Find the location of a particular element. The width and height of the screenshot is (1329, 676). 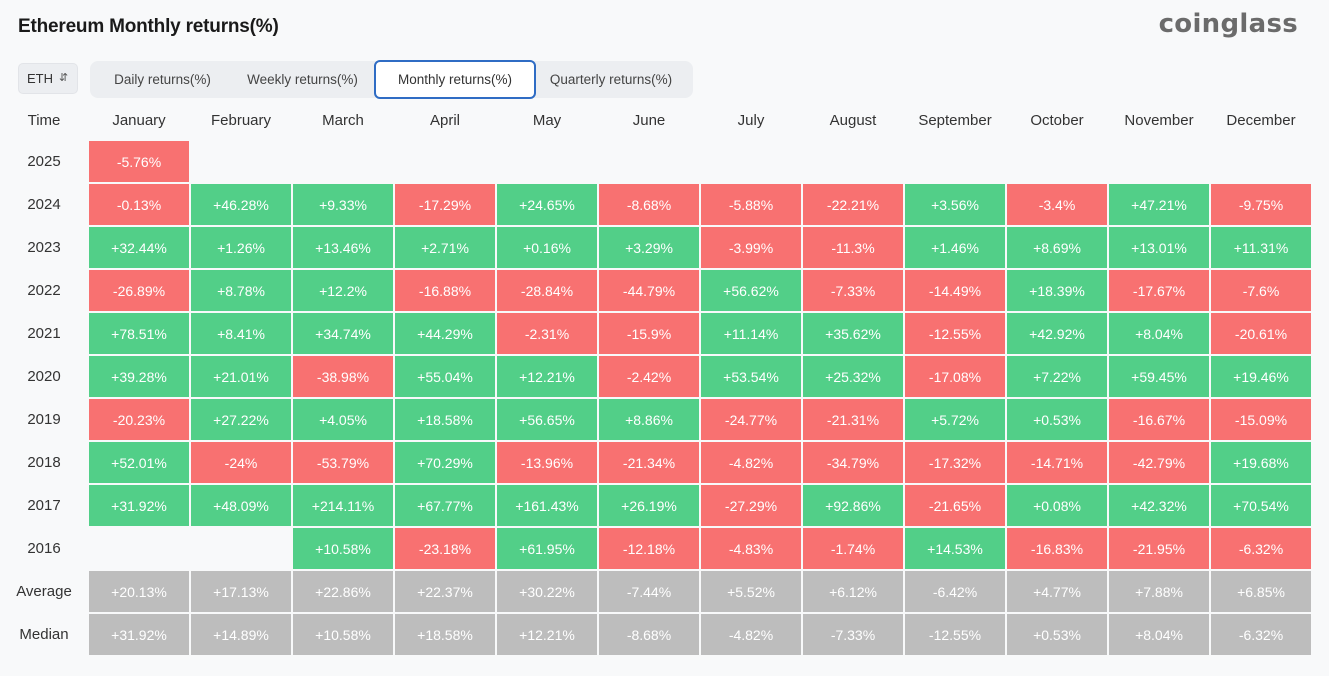

return-cell-2019-march: +4.05% is located at coordinates (343, 419).